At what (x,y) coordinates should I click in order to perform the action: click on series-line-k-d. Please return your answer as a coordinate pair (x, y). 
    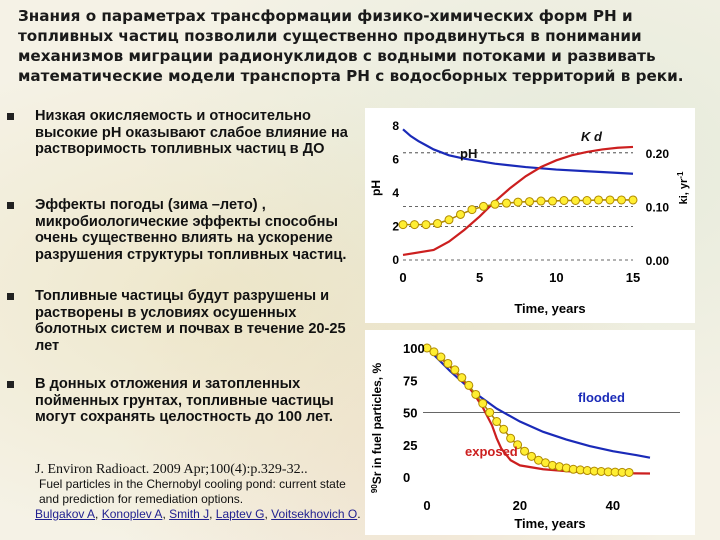
    Looking at the image, I should click on (518, 201).